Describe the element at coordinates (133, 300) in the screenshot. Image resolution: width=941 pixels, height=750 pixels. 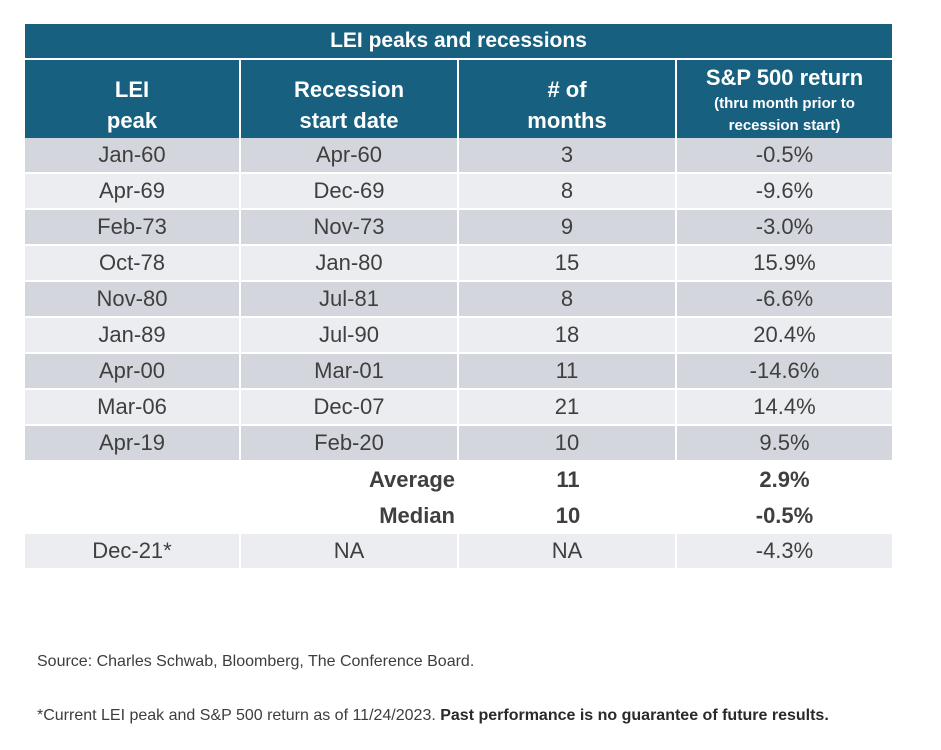
I see `cell-lei-peak: Nov-80` at that location.